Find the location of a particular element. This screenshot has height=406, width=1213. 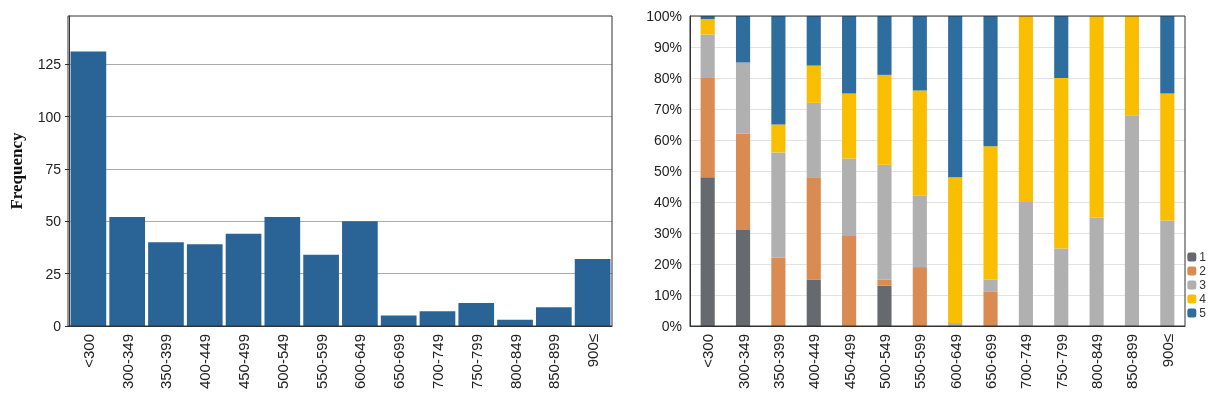

y-axis-title: Frequency is located at coordinates (16, 170).